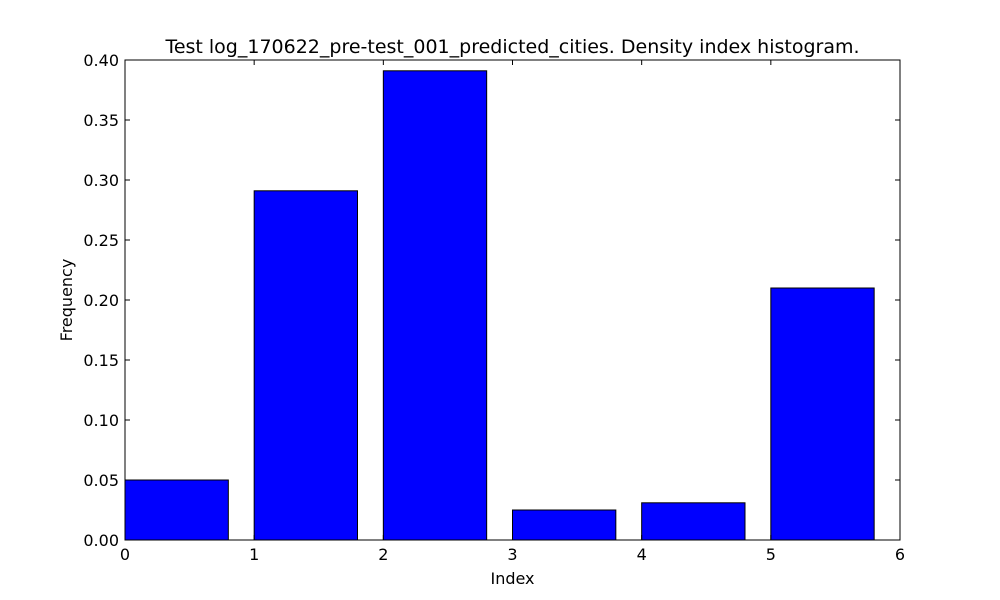  I want to click on y-tick-label-3: 0.15, so click(101, 360).